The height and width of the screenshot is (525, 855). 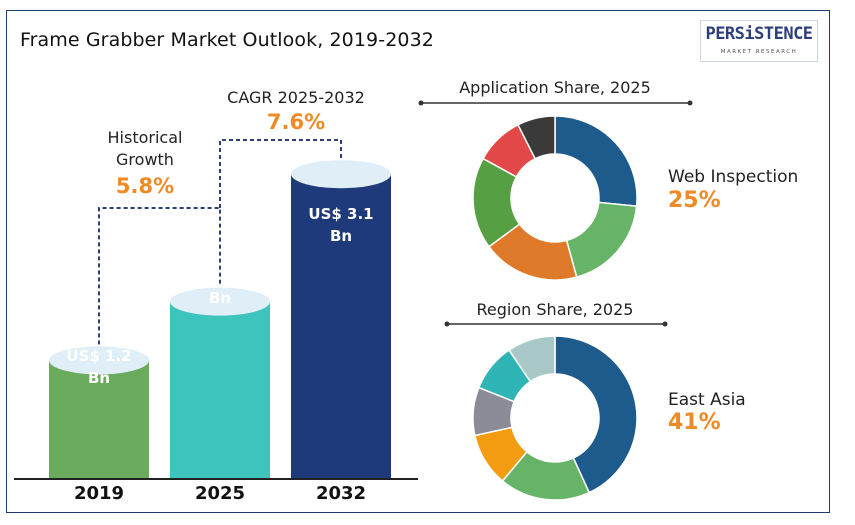 I want to click on region-rule-dot-right, so click(x=665, y=324).